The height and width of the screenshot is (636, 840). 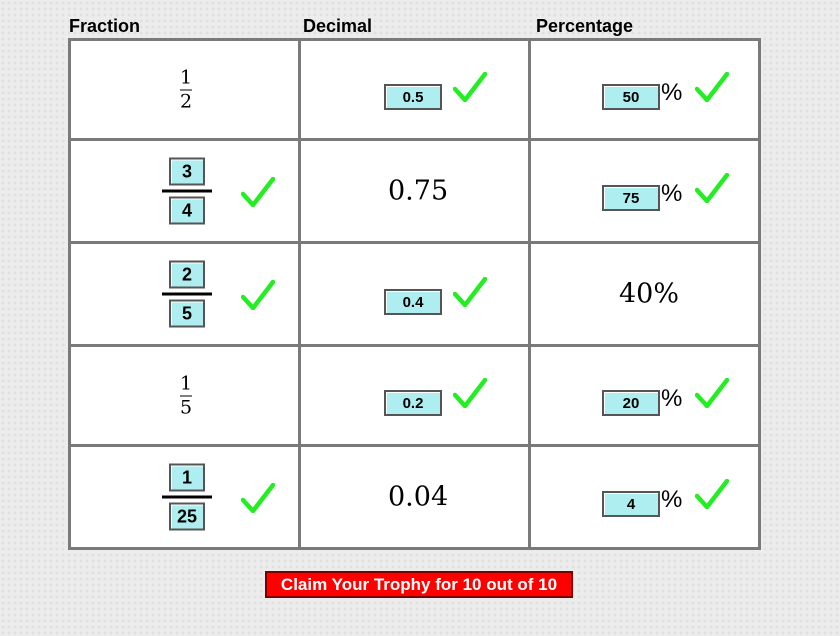 I want to click on table-row: 1 2 0.5 50 %, so click(x=414, y=89).